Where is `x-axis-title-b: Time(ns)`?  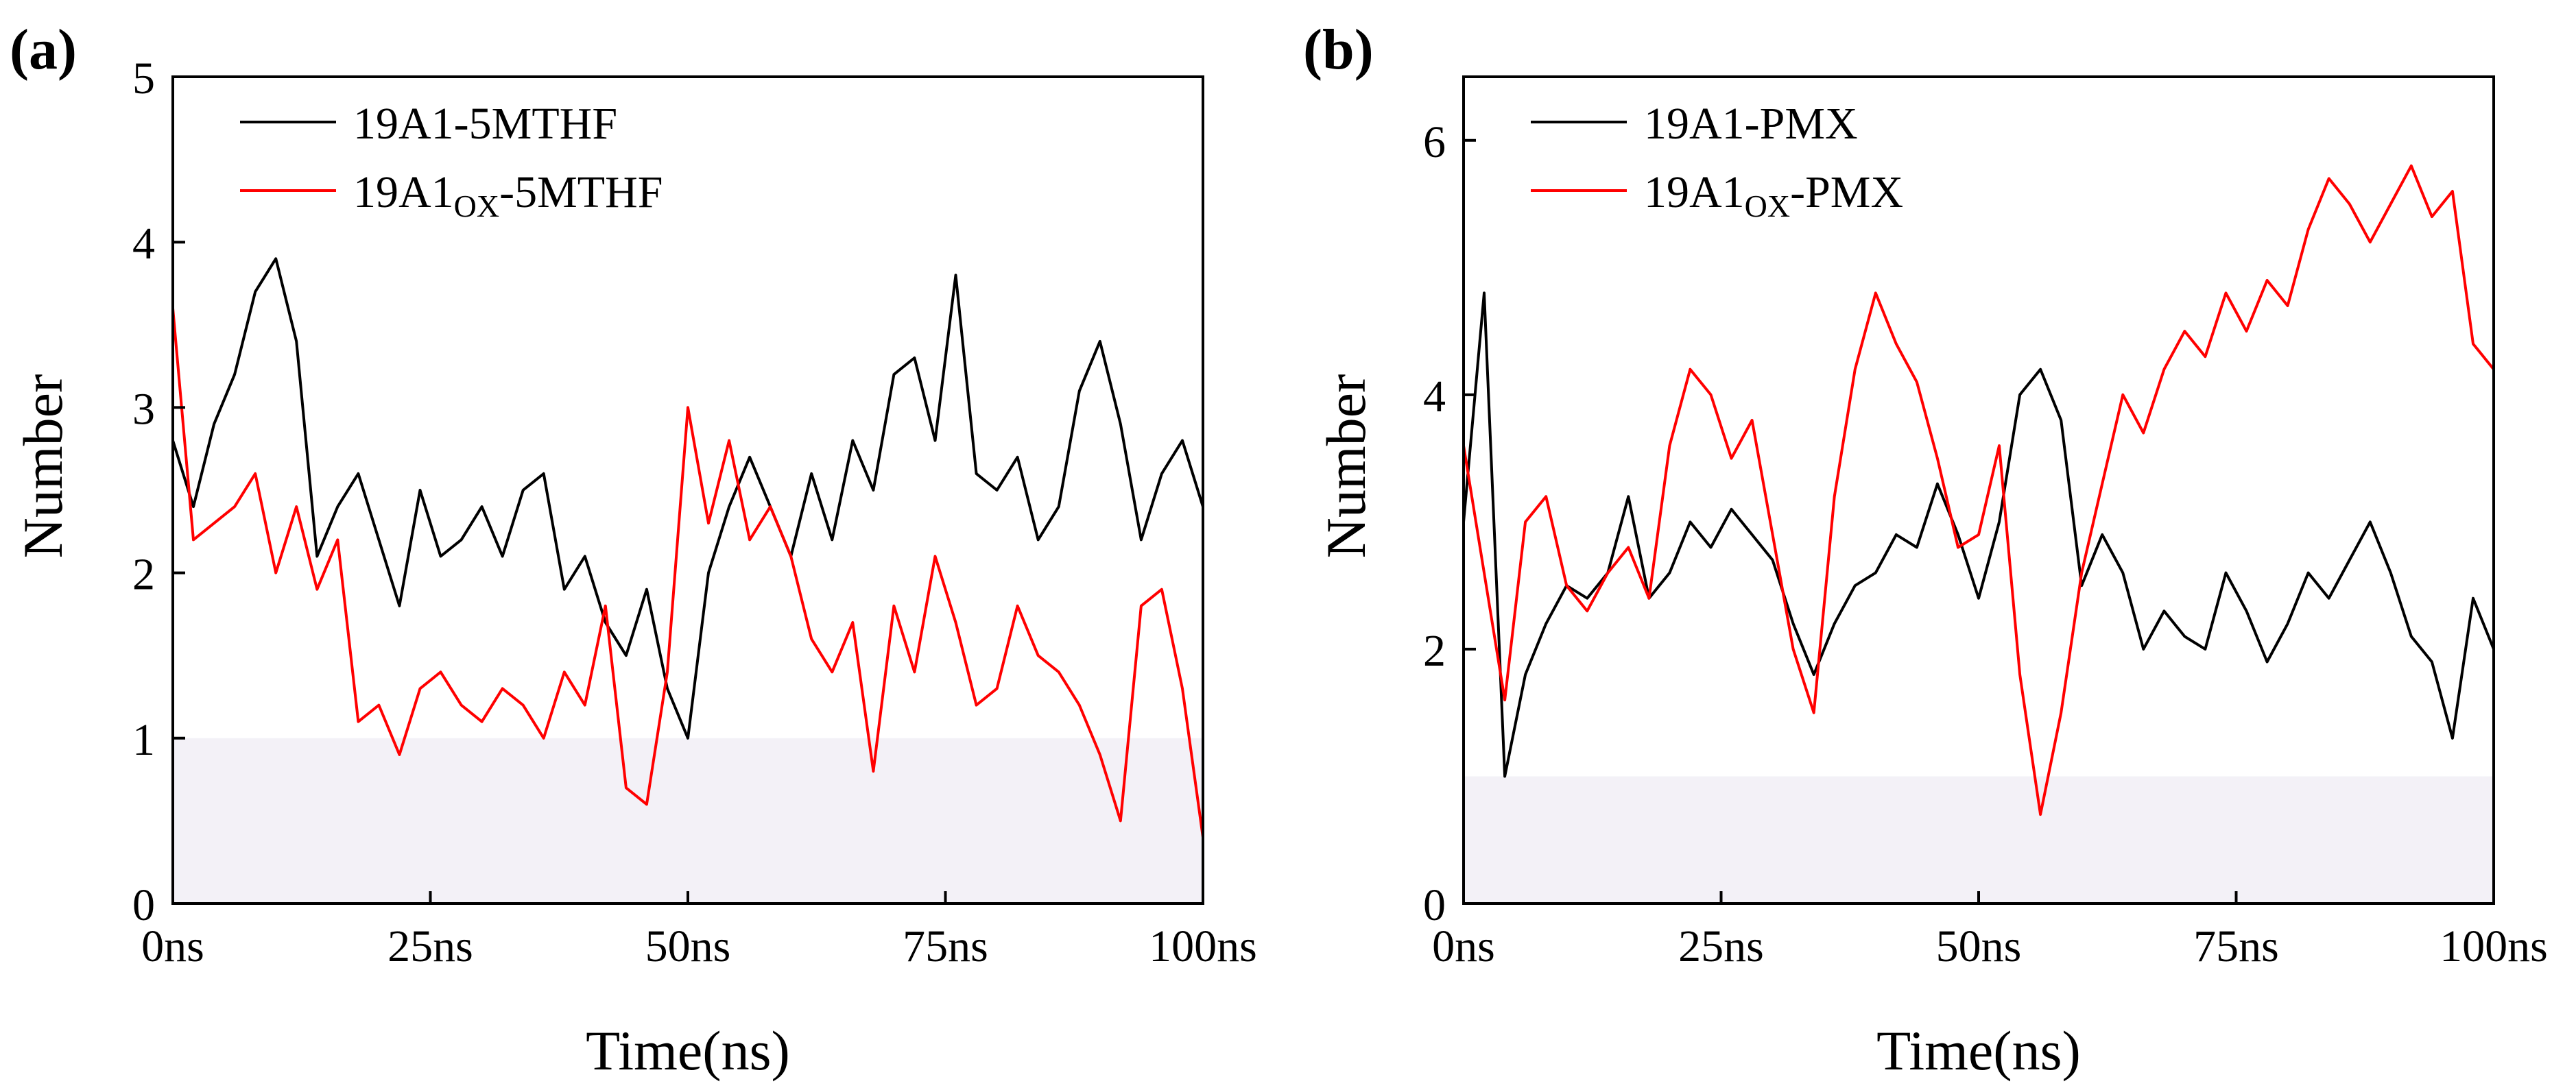 x-axis-title-b: Time(ns) is located at coordinates (1978, 1050).